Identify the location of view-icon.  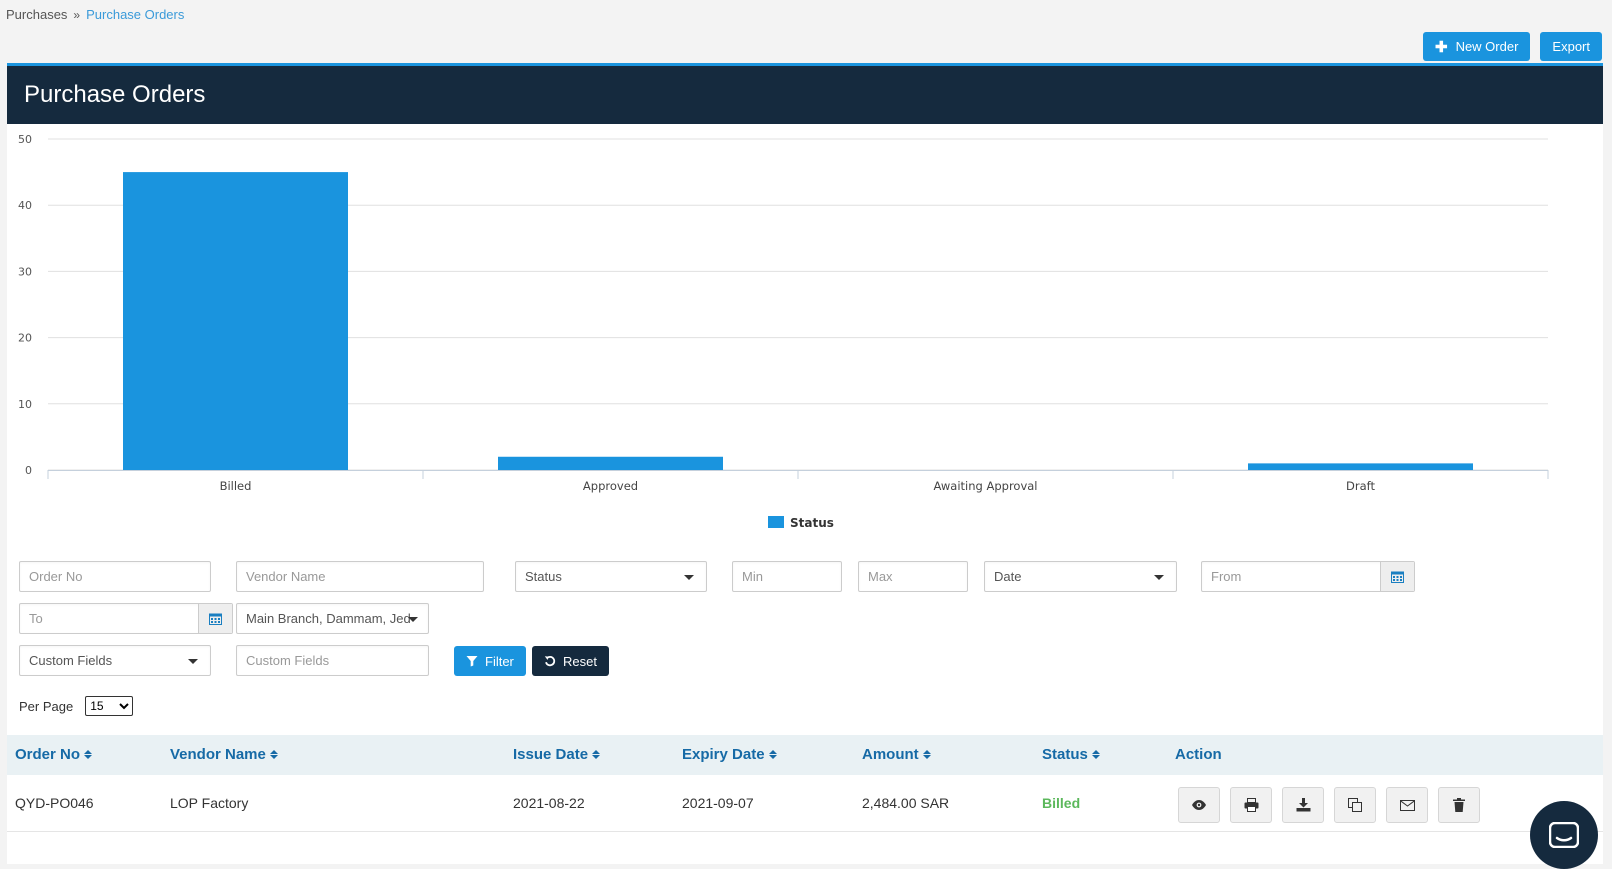
(1199, 805).